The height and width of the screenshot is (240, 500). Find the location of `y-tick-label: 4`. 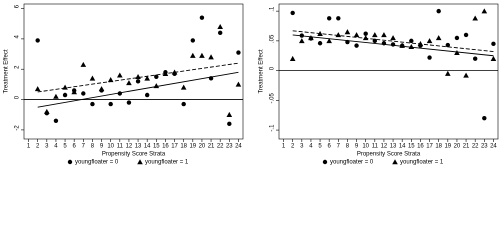

y-tick-label: 4 is located at coordinates (18, 37).